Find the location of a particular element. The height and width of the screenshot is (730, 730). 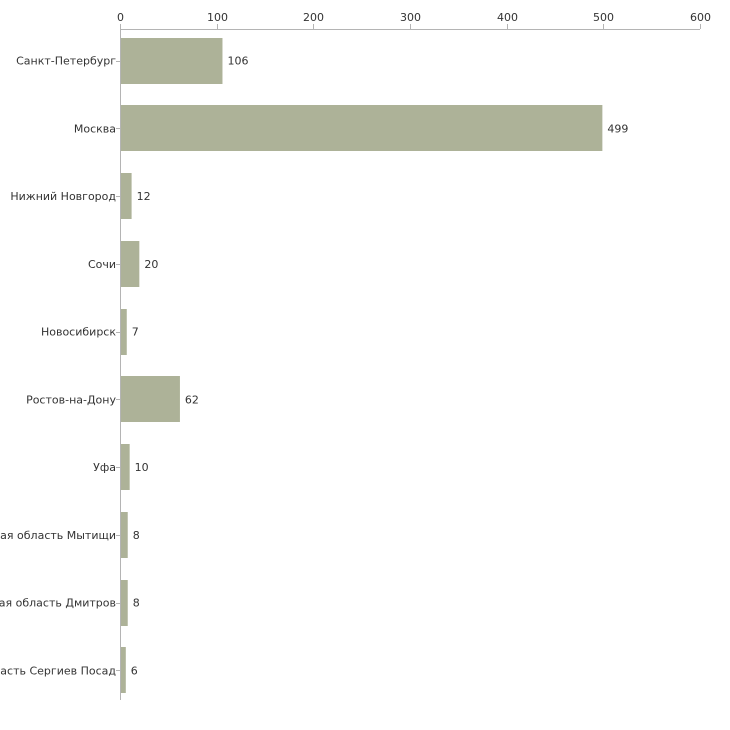

category-label: Уфа is located at coordinates (104, 467).